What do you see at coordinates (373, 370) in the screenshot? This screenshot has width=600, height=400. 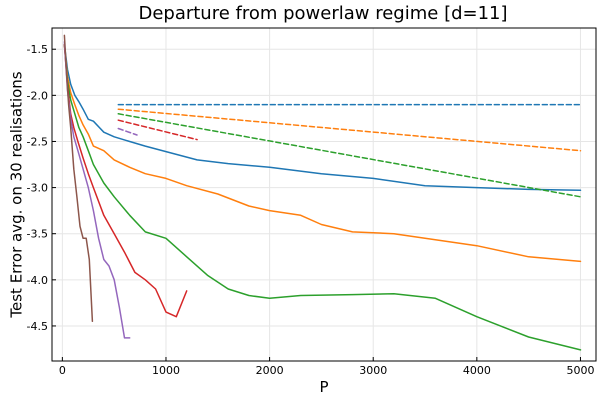 I see `x-tick-label: 3000` at bounding box center [373, 370].